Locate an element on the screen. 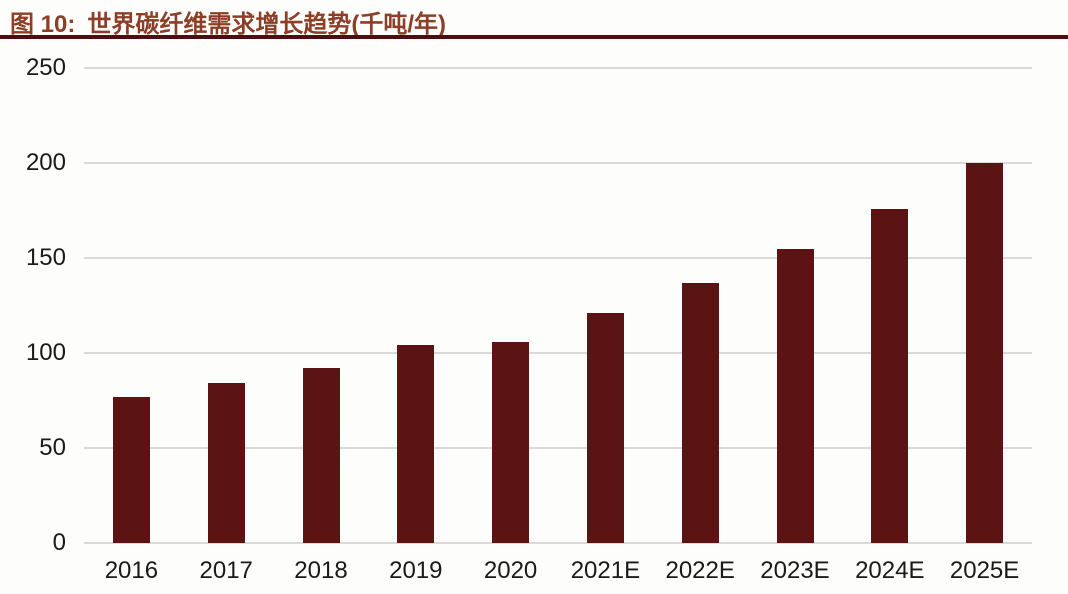 The height and width of the screenshot is (594, 1068). x-tick-label-2022E: 2022E is located at coordinates (700, 570).